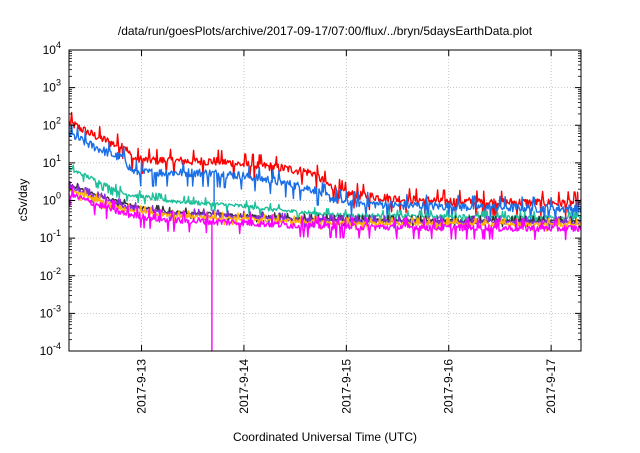 The image size is (640, 453). Describe the element at coordinates (57, 346) in the screenshot. I see `y-tick-exponent: -4` at that location.